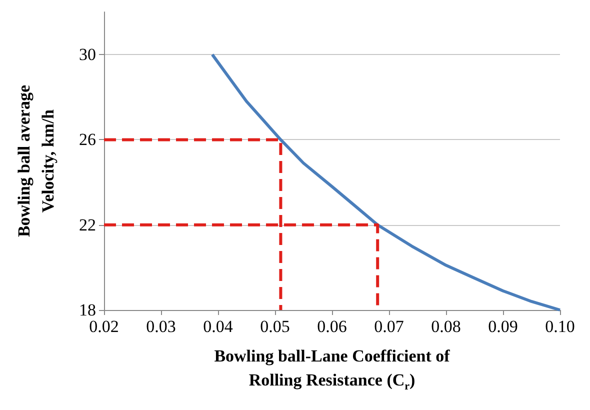  What do you see at coordinates (104, 326) in the screenshot?
I see `x-tick-label: 0.02` at bounding box center [104, 326].